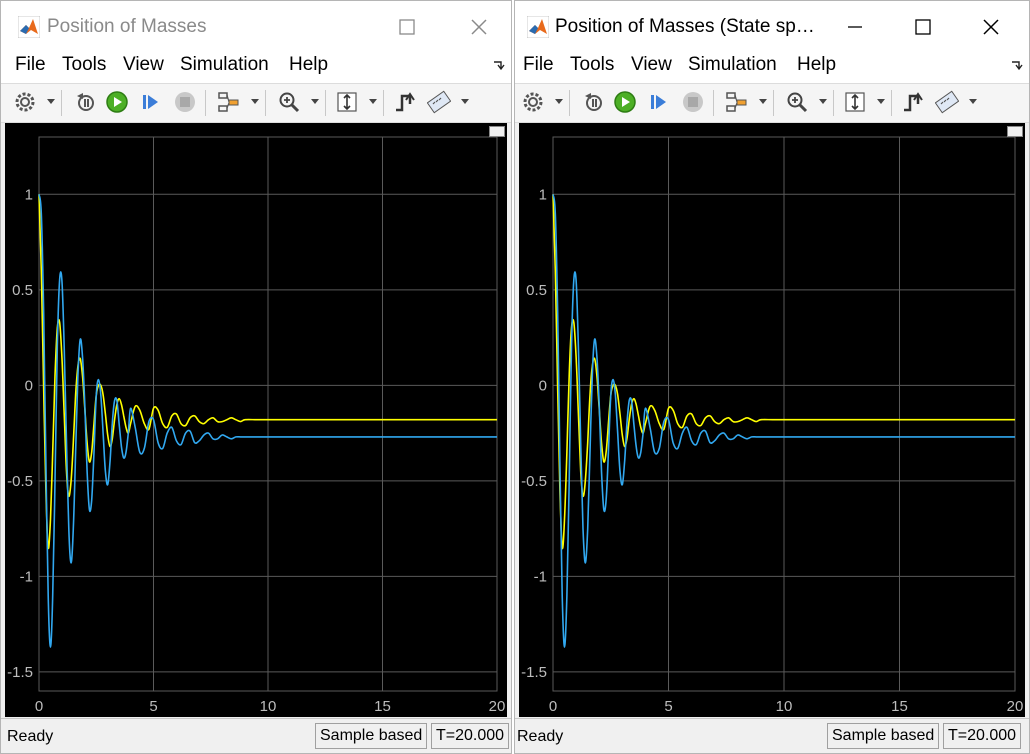  I want to click on status-text: Ready, so click(540, 737).